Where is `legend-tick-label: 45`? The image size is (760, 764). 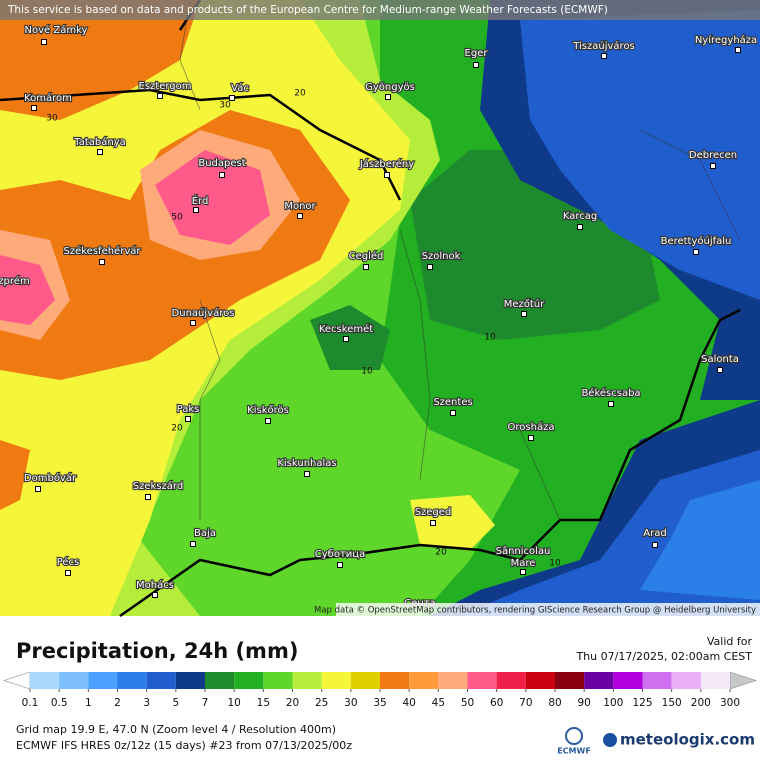
legend-tick-label: 45 is located at coordinates (438, 703).